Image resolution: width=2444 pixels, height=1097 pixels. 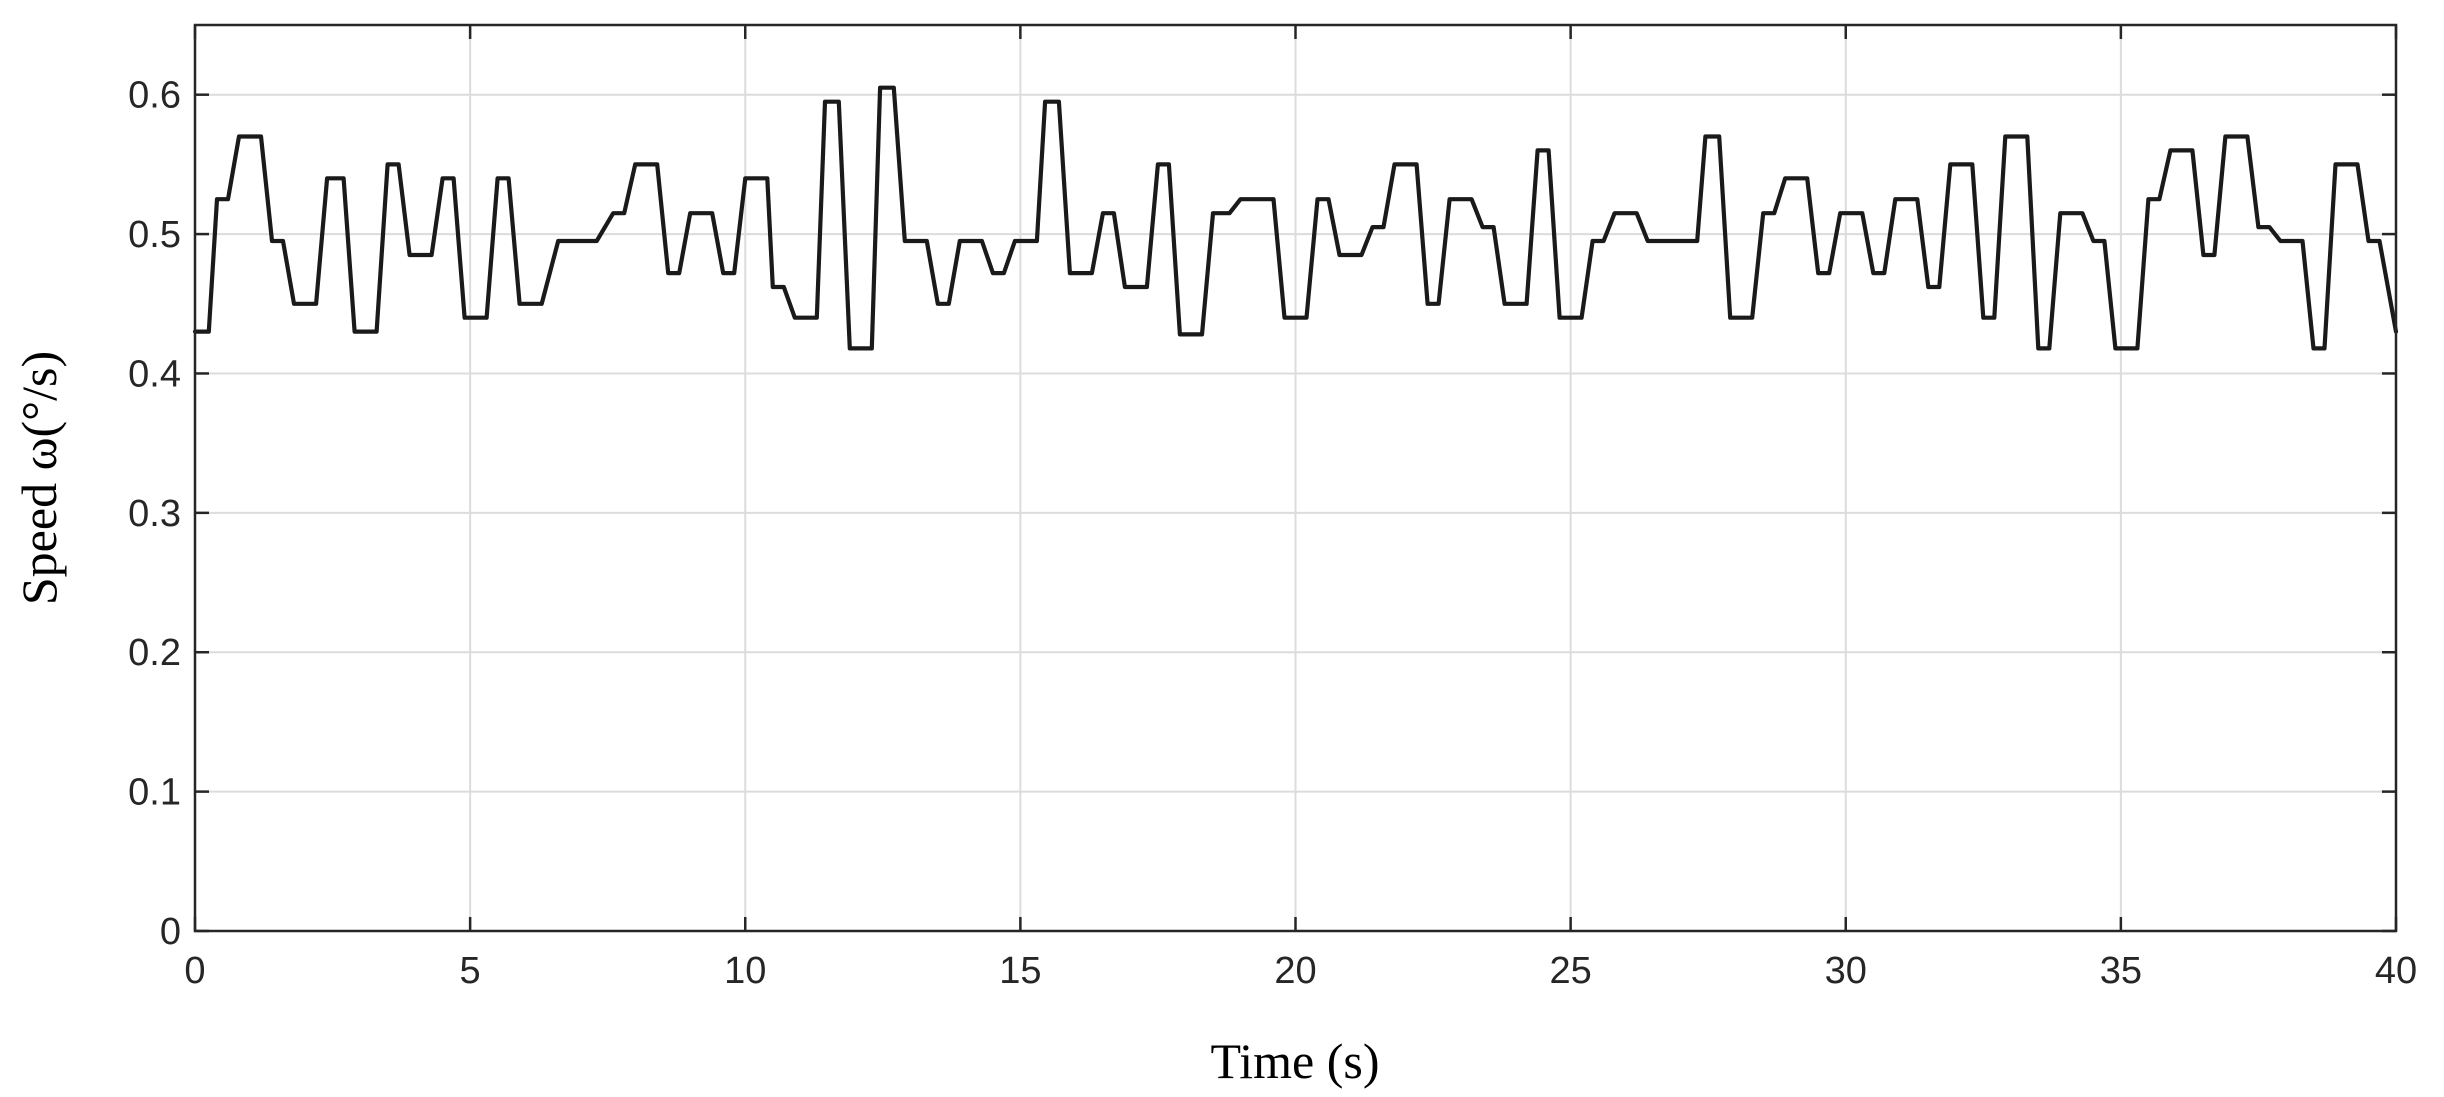 What do you see at coordinates (1295, 971) in the screenshot?
I see `x-tick-label: 20` at bounding box center [1295, 971].